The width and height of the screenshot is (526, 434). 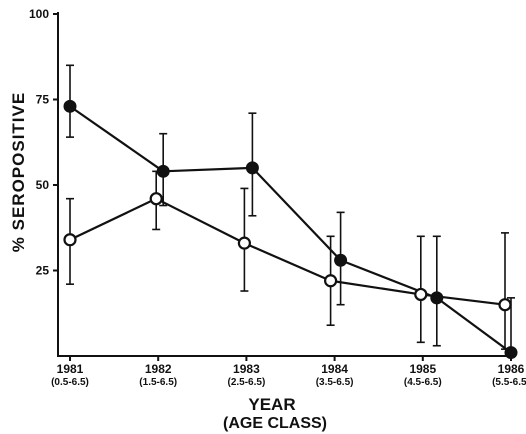 I want to click on x-tick-label: 1984, so click(x=334, y=369).